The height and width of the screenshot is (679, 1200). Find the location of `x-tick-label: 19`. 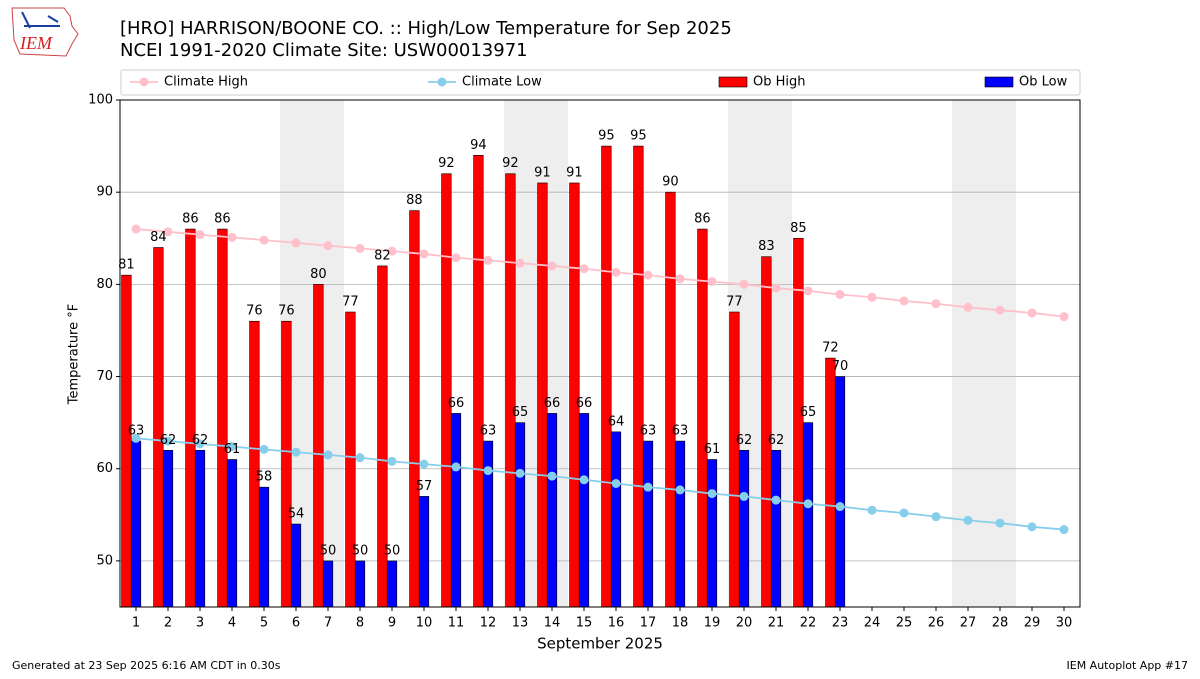

x-tick-label: 19 is located at coordinates (712, 623).